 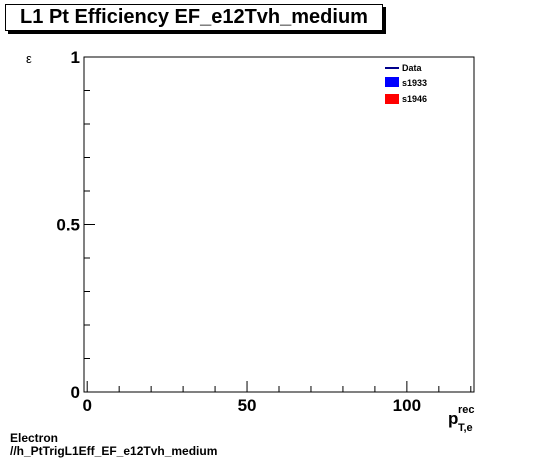 What do you see at coordinates (89, 224) in the screenshot?
I see `y-axis-ticks` at bounding box center [89, 224].